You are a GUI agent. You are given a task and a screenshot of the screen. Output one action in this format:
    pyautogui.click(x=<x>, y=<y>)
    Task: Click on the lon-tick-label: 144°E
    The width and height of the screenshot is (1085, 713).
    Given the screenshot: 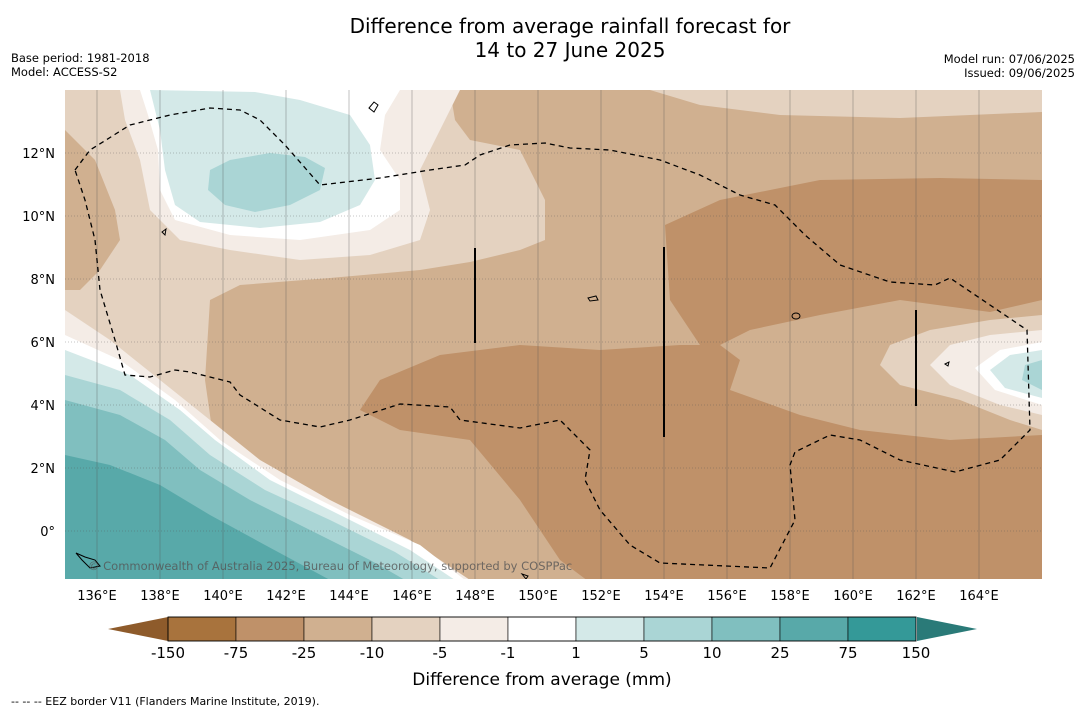 What is the action you would take?
    pyautogui.click(x=349, y=596)
    